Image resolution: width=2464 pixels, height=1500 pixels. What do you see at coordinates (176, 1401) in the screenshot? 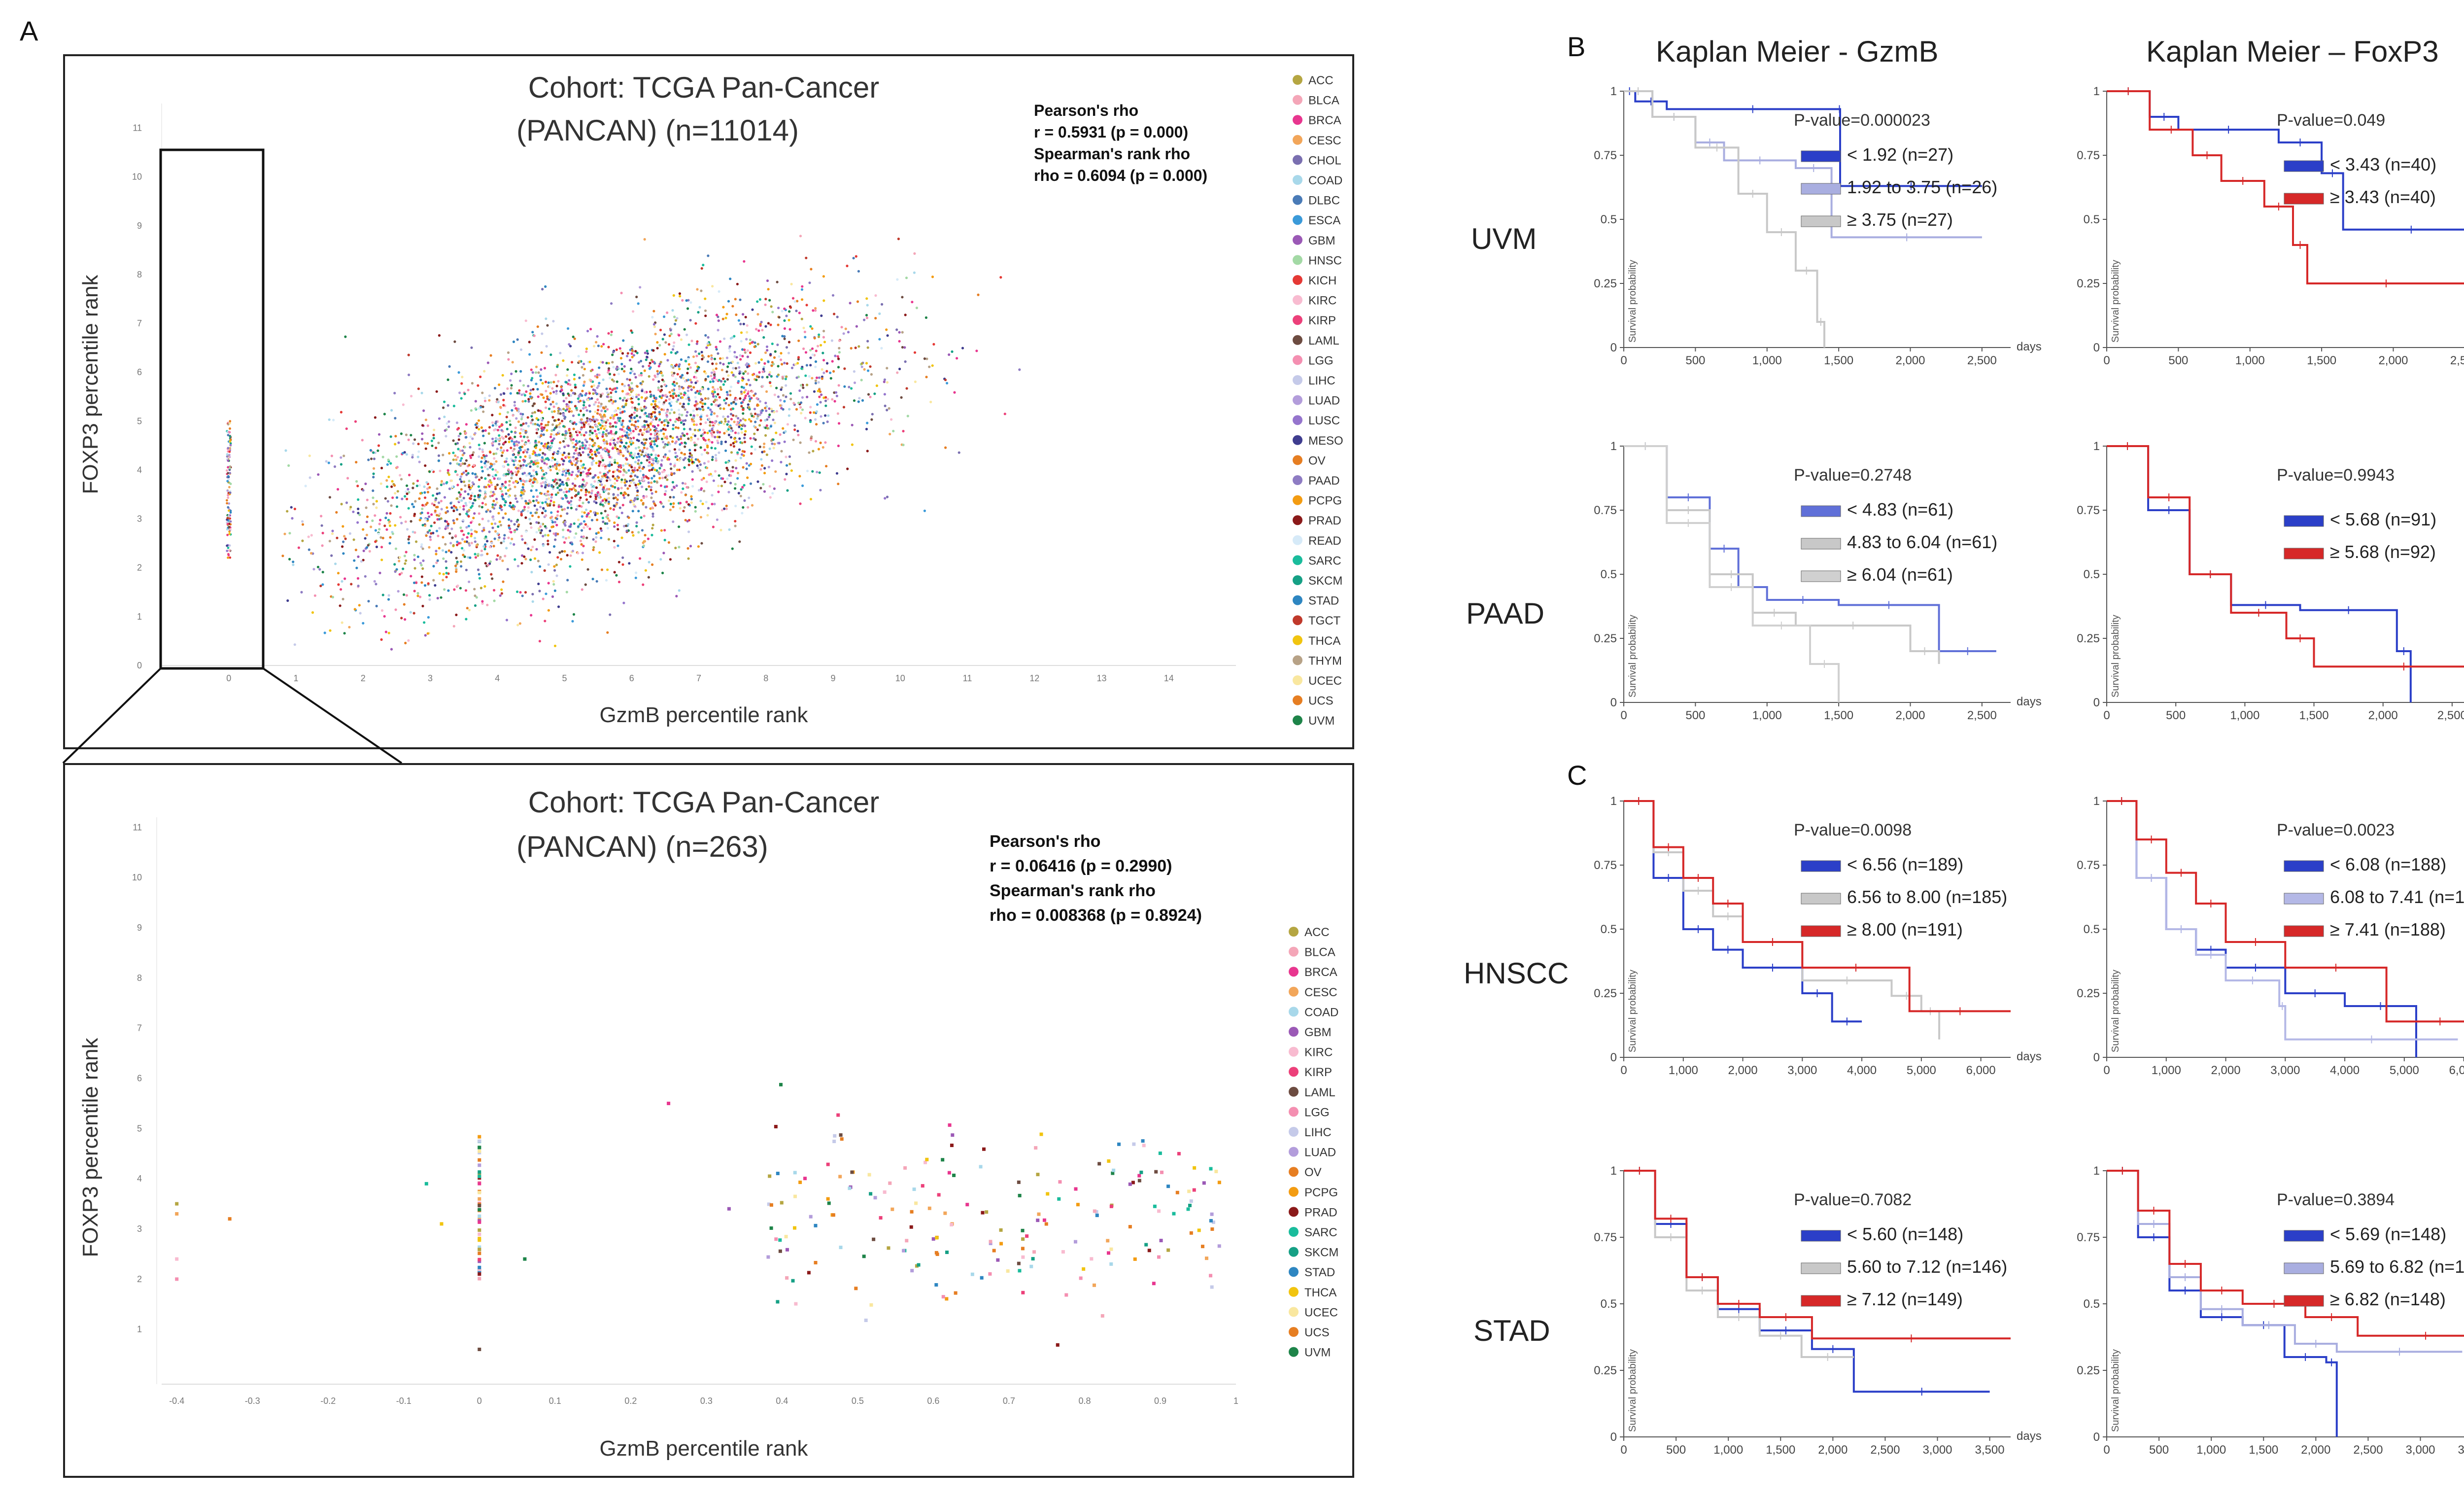
I see `x-tick-label: -0.4` at bounding box center [176, 1401].